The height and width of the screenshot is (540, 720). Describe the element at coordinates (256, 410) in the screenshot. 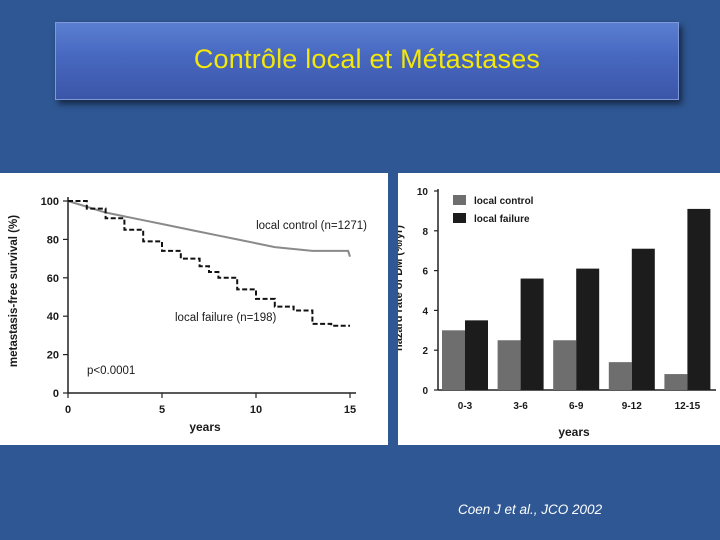

I see `x-tick-label: 10` at that location.